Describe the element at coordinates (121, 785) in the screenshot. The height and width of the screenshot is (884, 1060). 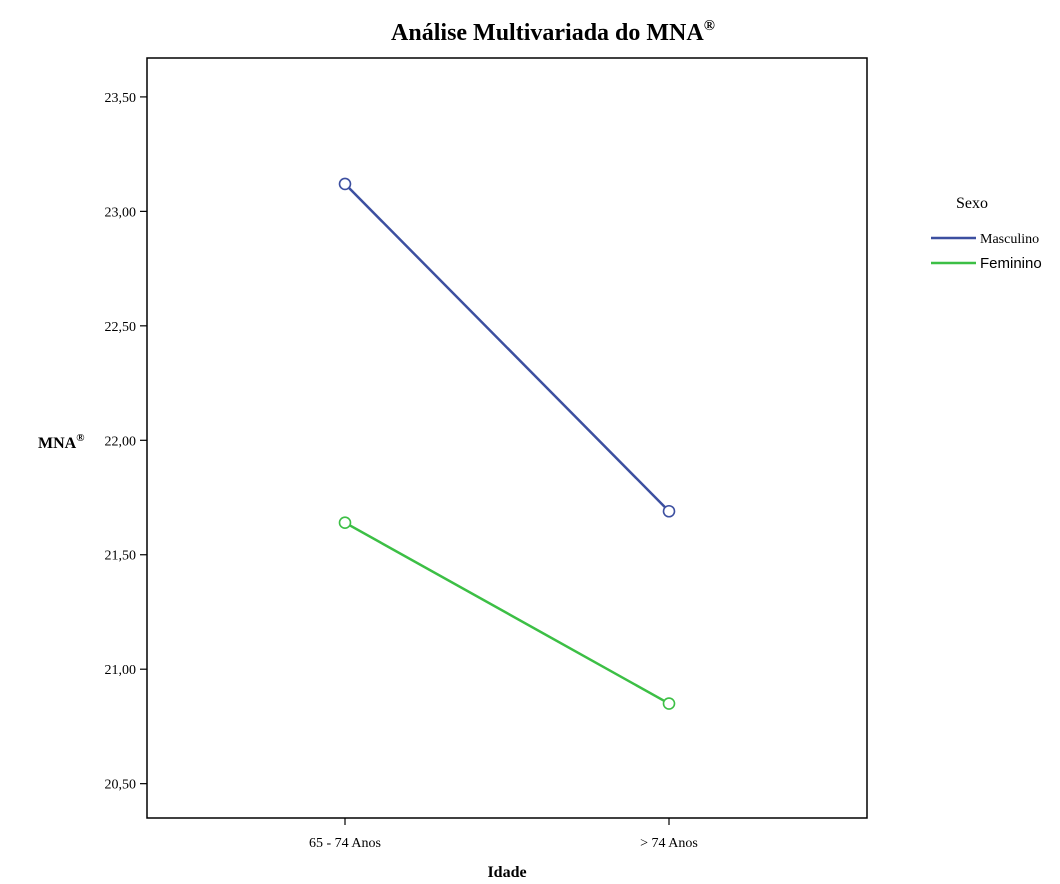
I see `y-tick-label: 20,50` at that location.